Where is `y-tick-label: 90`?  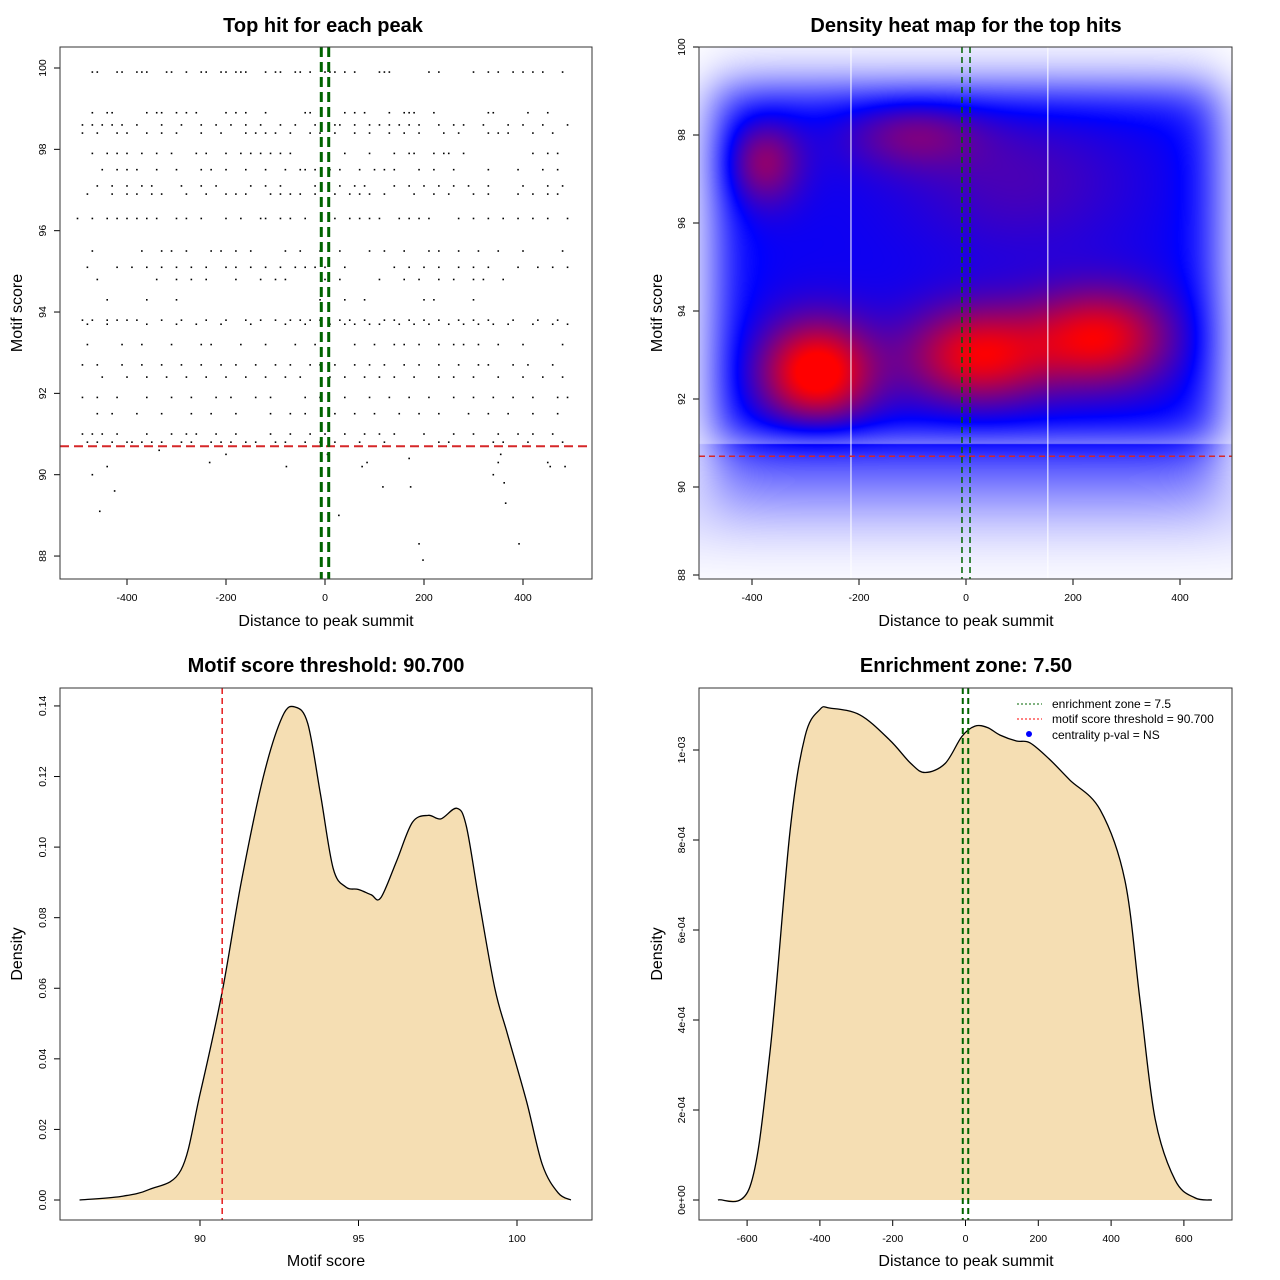 y-tick-label: 90 is located at coordinates (682, 487).